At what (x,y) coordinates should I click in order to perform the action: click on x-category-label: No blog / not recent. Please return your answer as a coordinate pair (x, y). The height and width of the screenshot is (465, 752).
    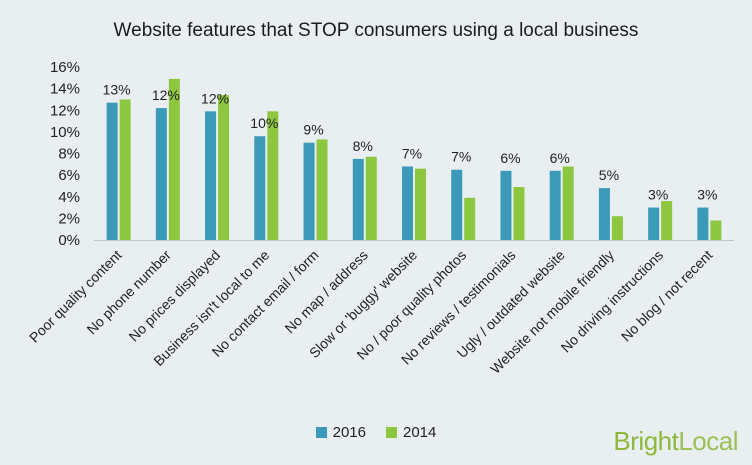
    Looking at the image, I should click on (667, 296).